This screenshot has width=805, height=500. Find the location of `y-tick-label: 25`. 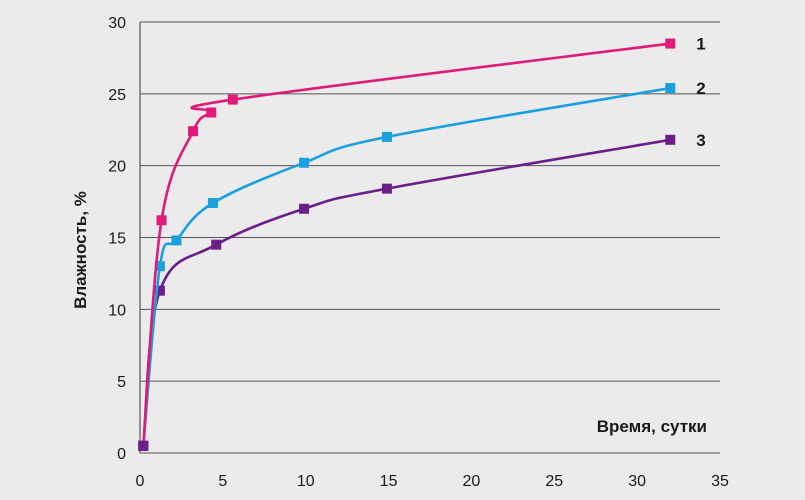

y-tick-label: 25 is located at coordinates (117, 95).